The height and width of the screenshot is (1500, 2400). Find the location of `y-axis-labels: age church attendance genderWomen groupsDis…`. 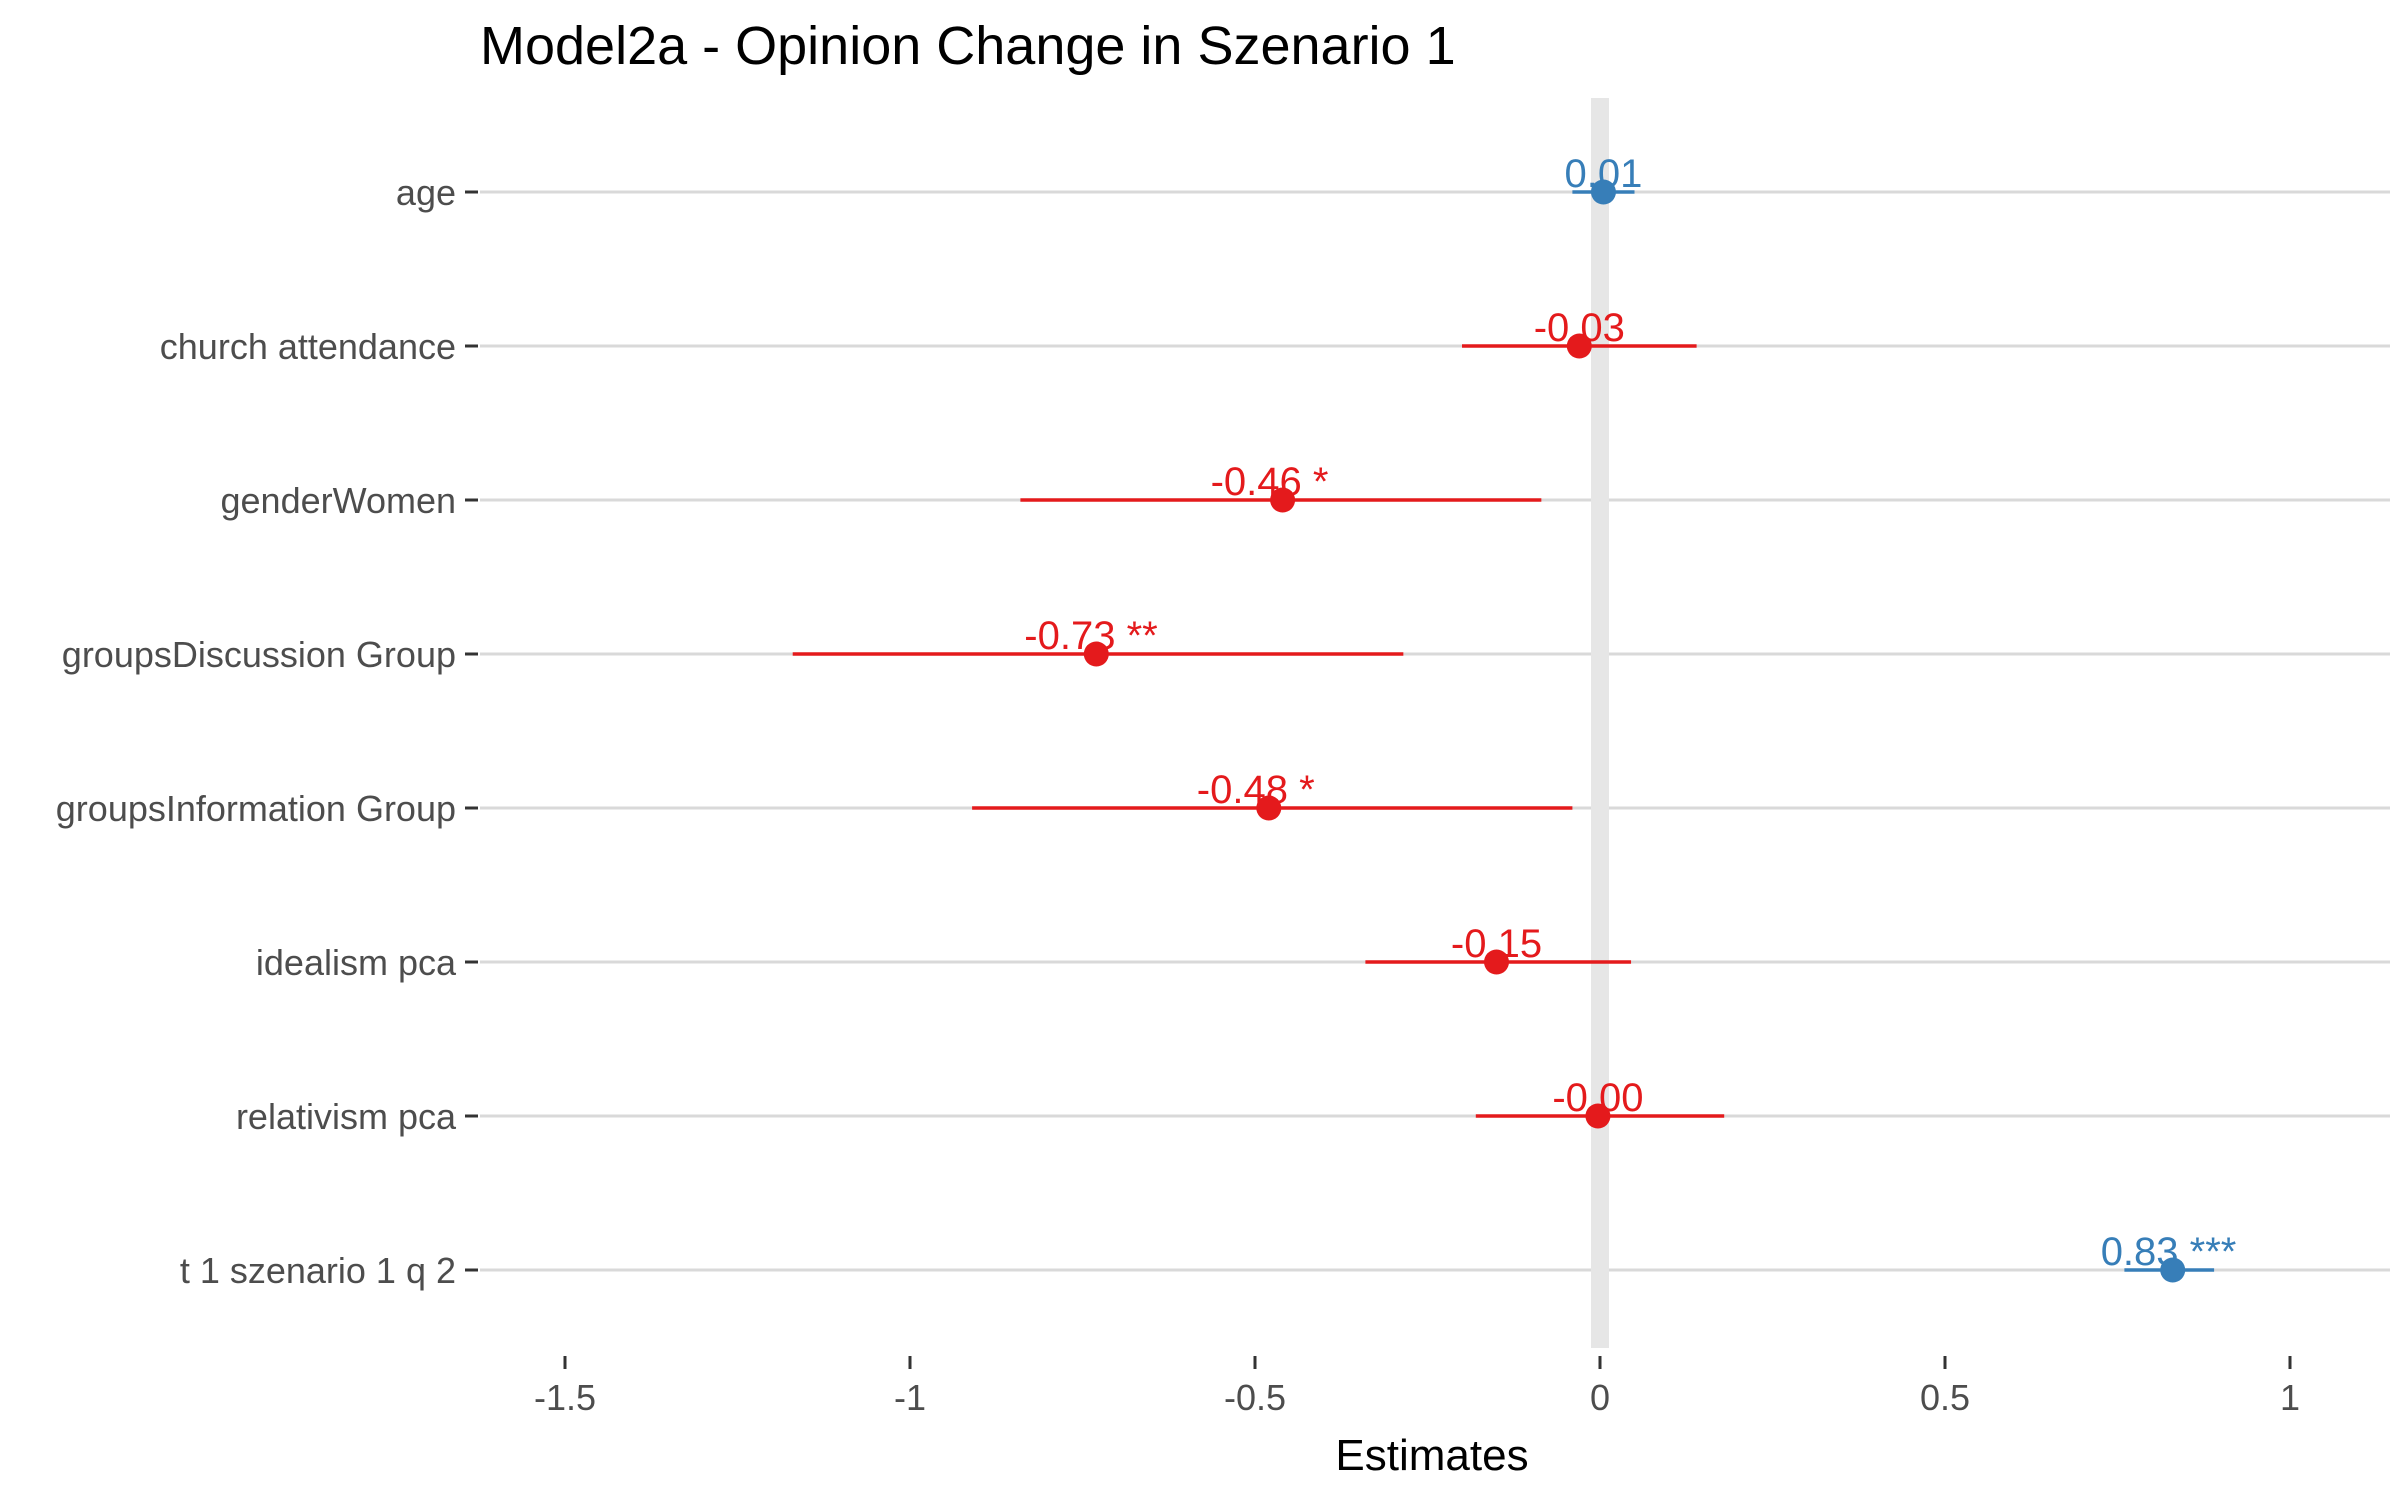

y-axis-labels: age church attendance genderWomen groupsDis… is located at coordinates (267, 731).